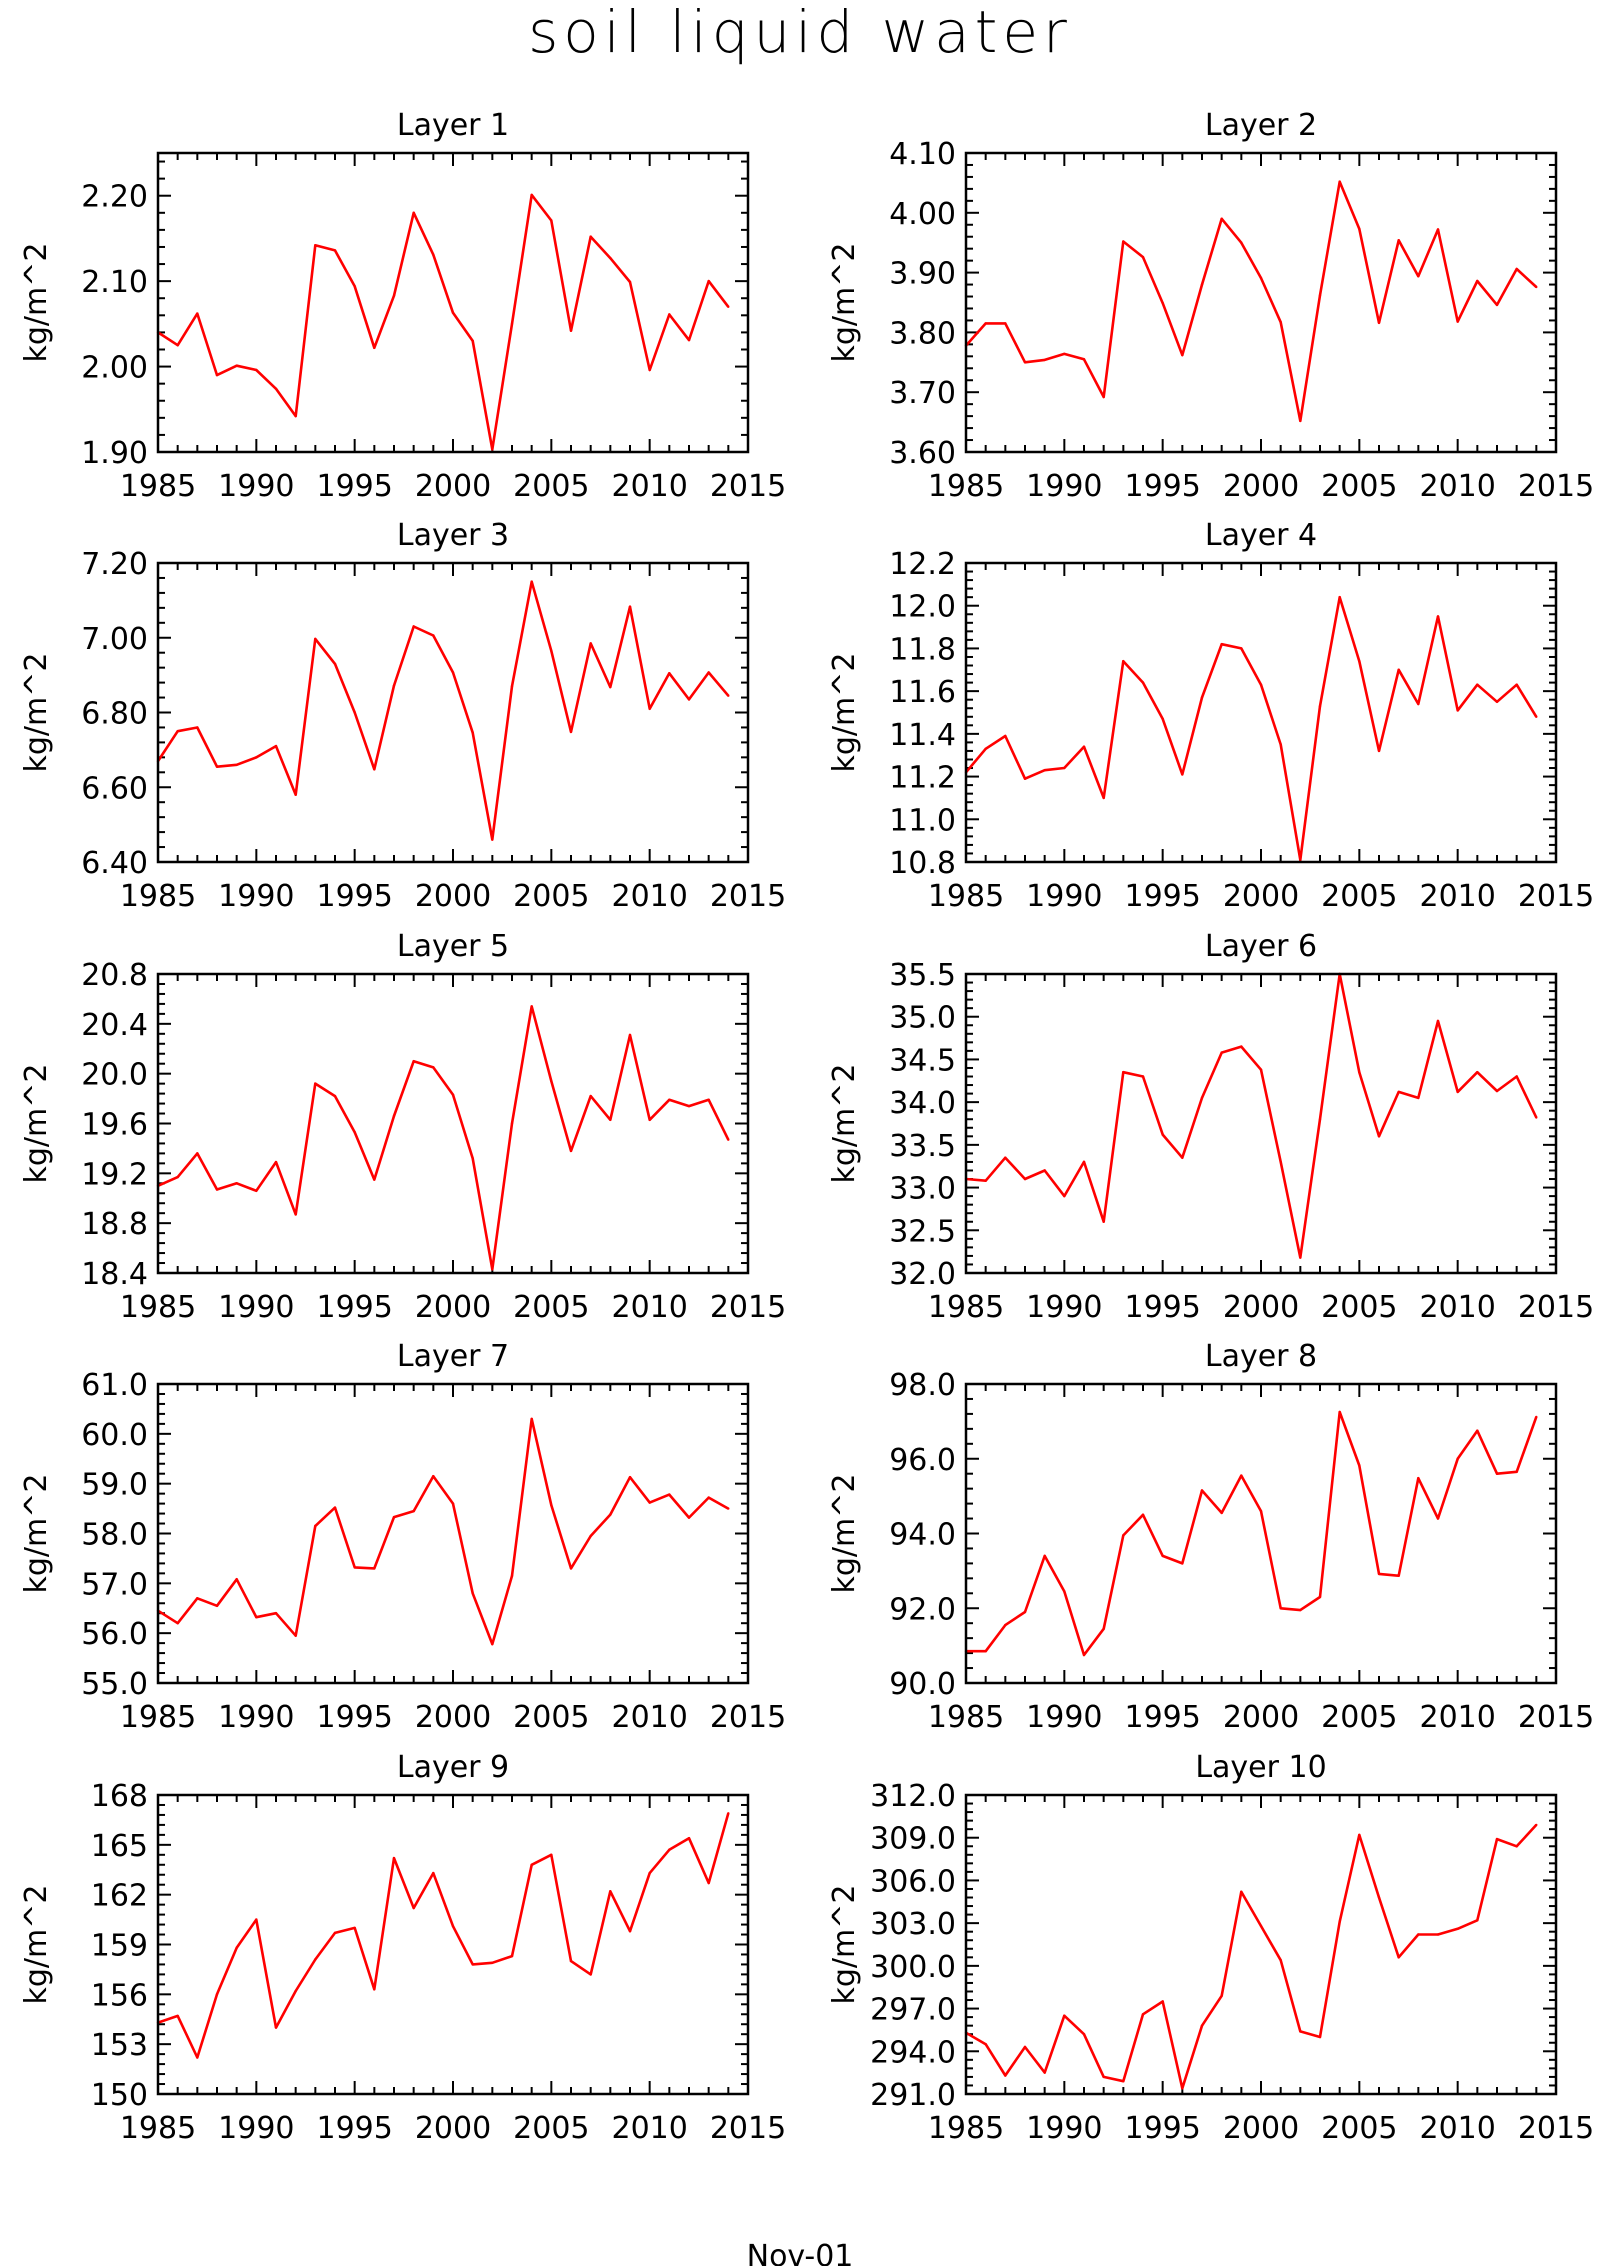 The width and height of the screenshot is (1601, 2266). Describe the element at coordinates (1251, 1115) in the screenshot. I see `series-line` at that location.